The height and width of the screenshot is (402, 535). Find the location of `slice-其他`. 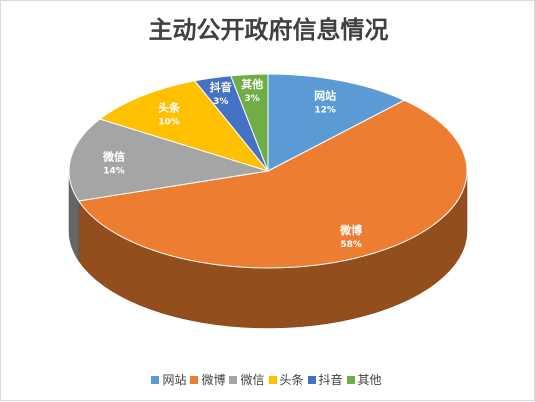

slice-其他 is located at coordinates (249, 122).